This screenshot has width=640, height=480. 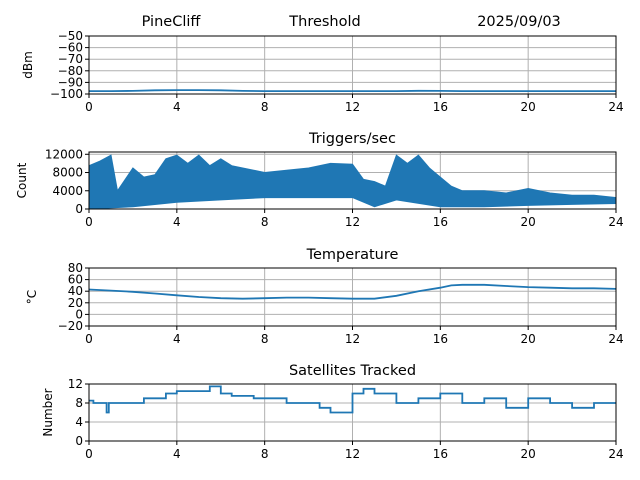 What do you see at coordinates (352, 291) in the screenshot?
I see `series-line-temperature` at bounding box center [352, 291].